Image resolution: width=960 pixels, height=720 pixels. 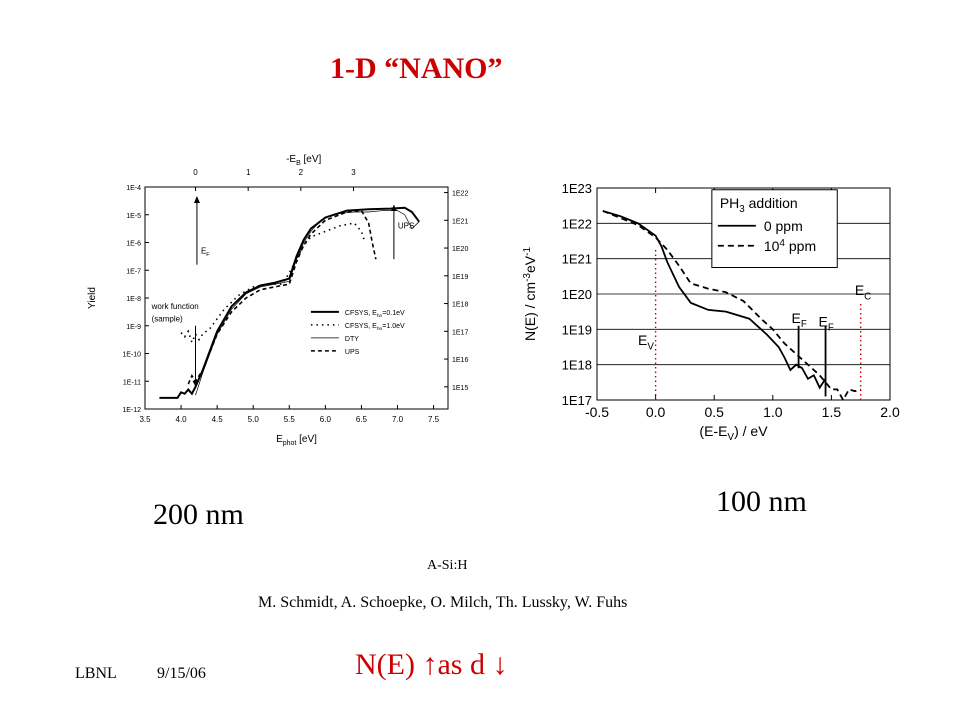 What do you see at coordinates (460, 360) in the screenshot?
I see `right-tick-label: 1E16` at bounding box center [460, 360].